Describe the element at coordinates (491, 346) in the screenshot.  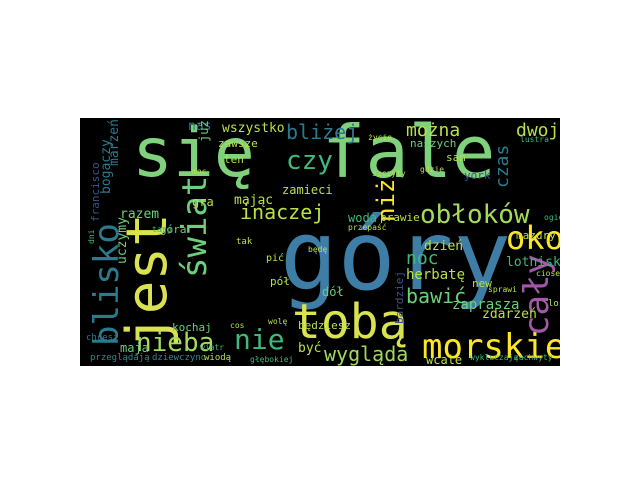
I see `cloud-word: morskie` at that location.